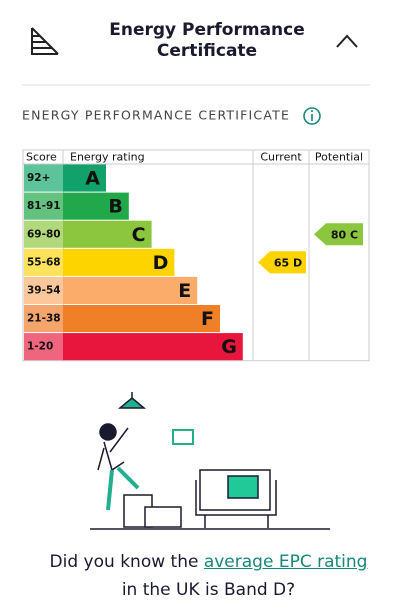 The height and width of the screenshot is (600, 417). Describe the element at coordinates (41, 157) in the screenshot. I see `column-header: Score` at that location.